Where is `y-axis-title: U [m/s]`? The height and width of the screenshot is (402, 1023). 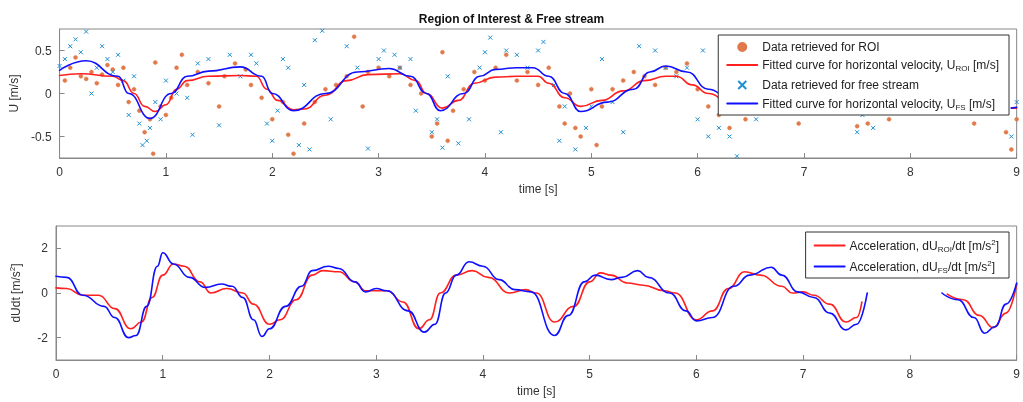 y-axis-title: U [m/s] is located at coordinates (14, 93).